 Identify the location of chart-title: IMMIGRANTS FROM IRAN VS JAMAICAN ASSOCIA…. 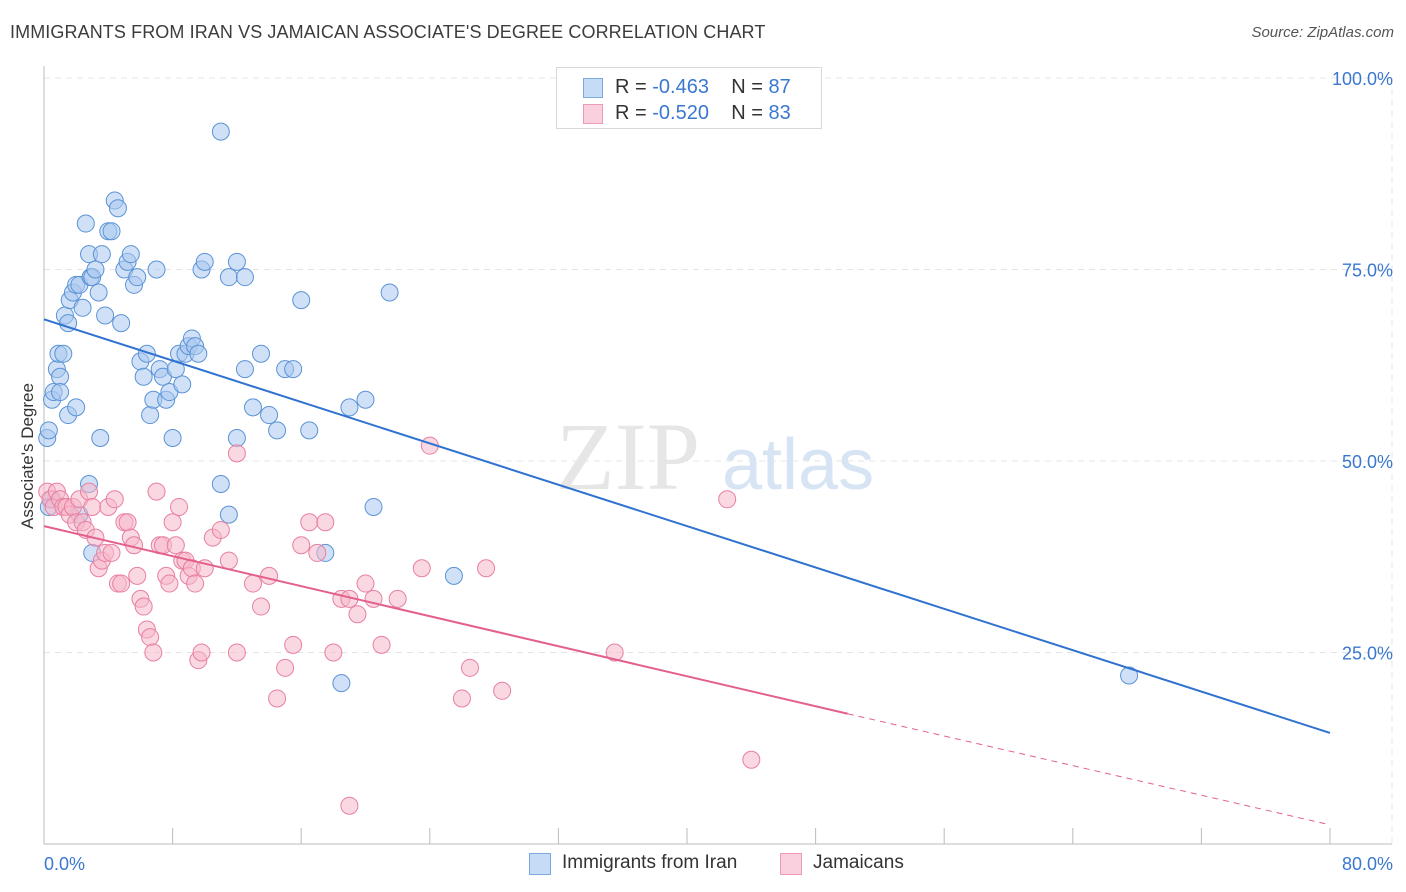
(388, 32).